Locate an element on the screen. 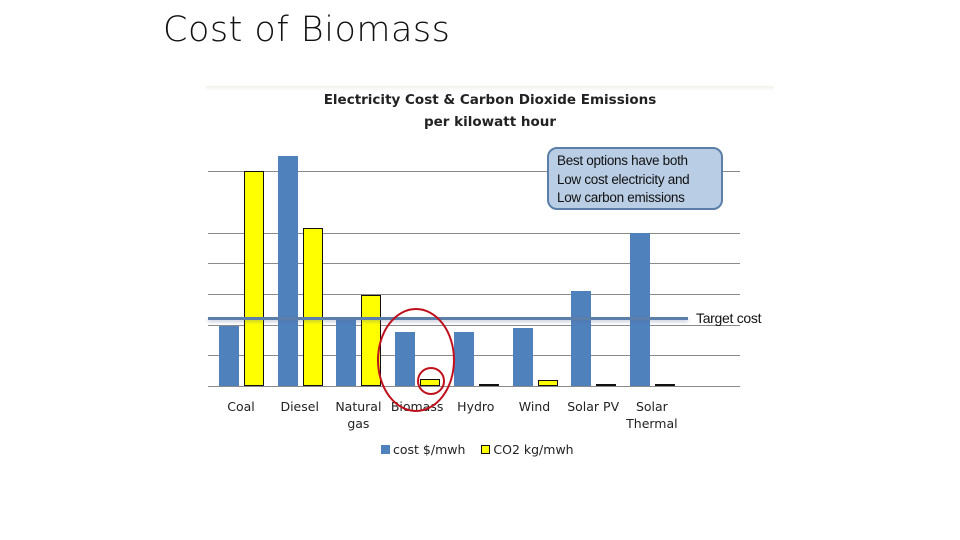 Image resolution: width=960 pixels, height=540 pixels. x-label-hydro: Hydro is located at coordinates (476, 406).